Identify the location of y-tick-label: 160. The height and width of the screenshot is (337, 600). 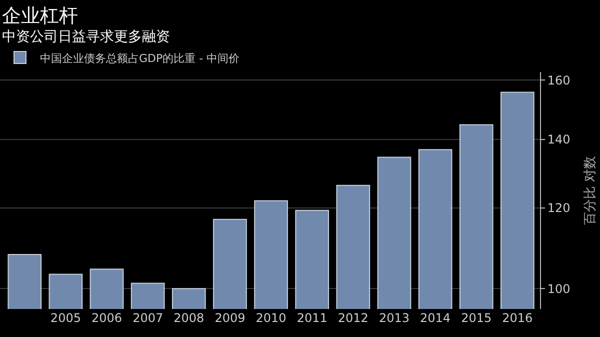
(558, 80).